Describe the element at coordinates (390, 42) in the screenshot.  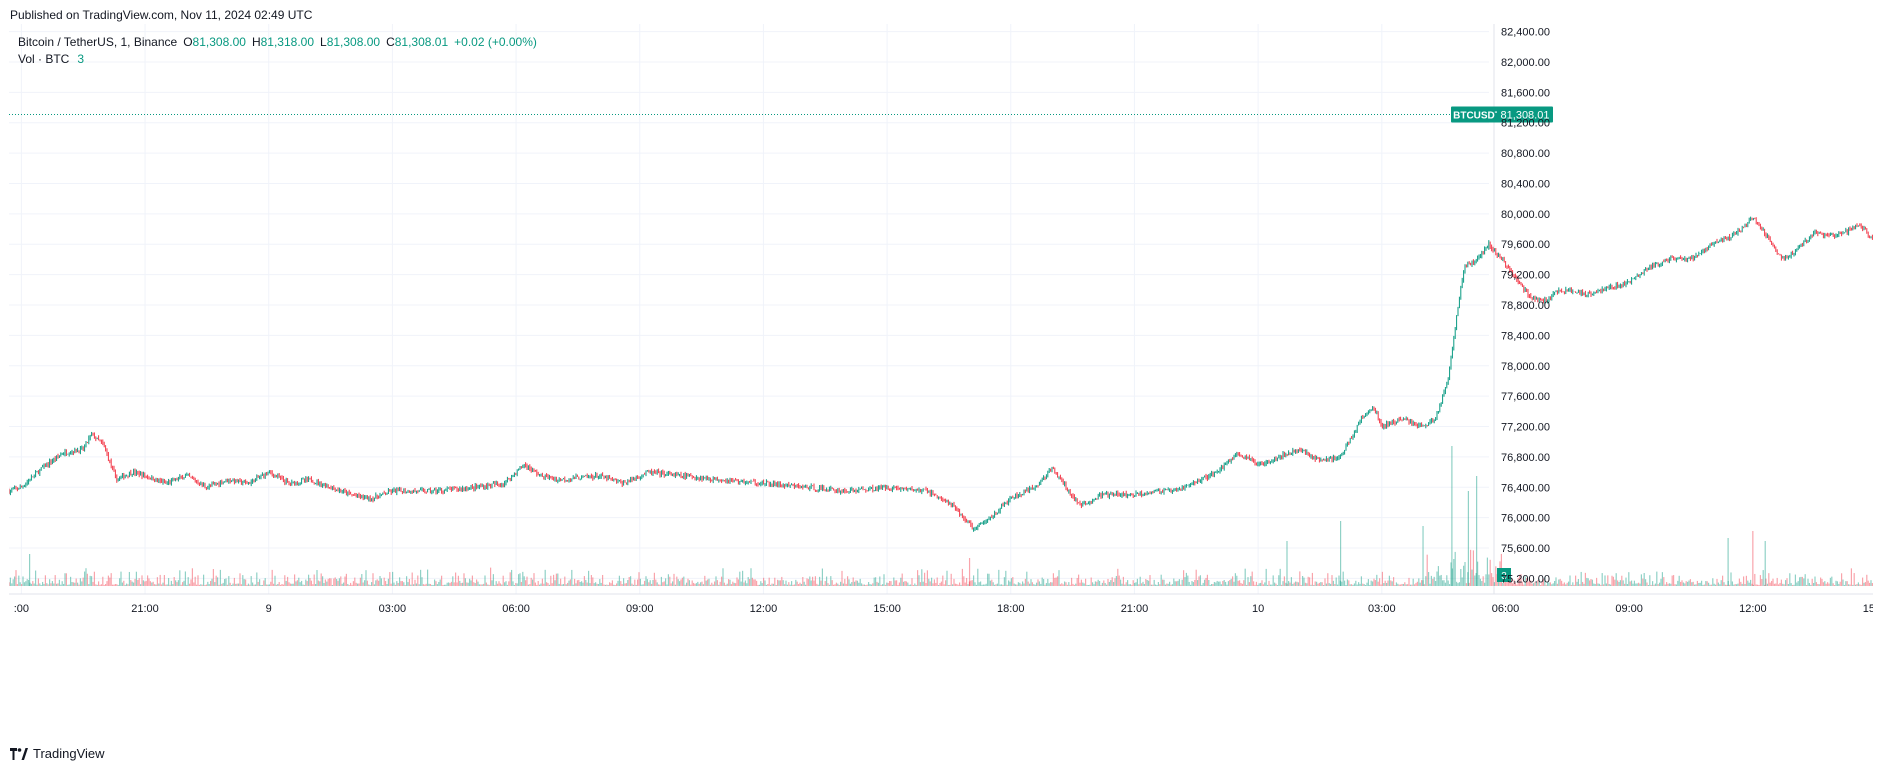
I see `close-label: C` at that location.